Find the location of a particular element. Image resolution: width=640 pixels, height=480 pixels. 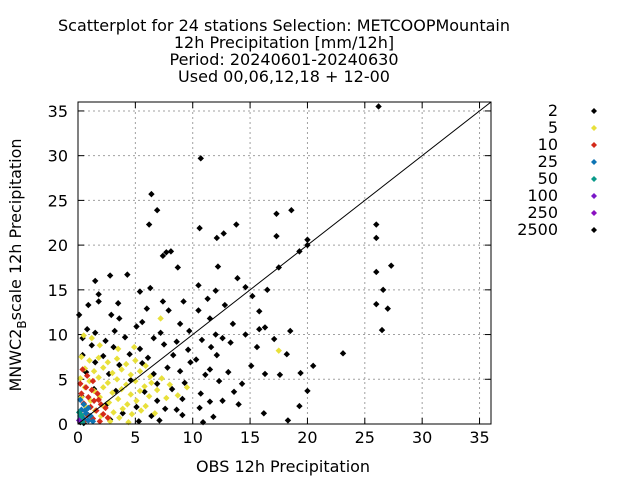

y-axis-label: MNWC2Bscale 12h Precipitation is located at coordinates (17, 264).